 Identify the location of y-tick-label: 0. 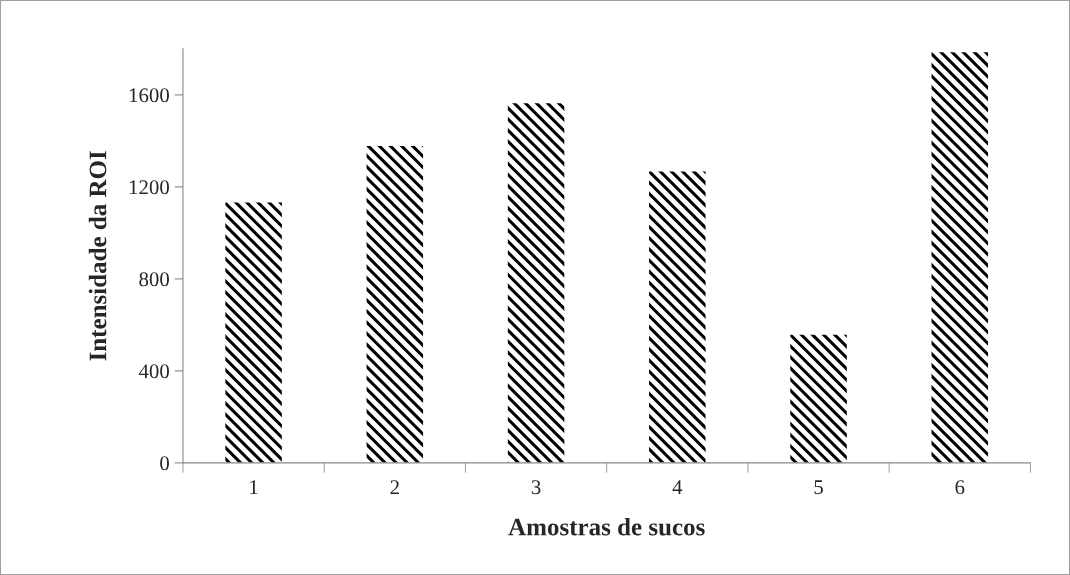
(164, 463).